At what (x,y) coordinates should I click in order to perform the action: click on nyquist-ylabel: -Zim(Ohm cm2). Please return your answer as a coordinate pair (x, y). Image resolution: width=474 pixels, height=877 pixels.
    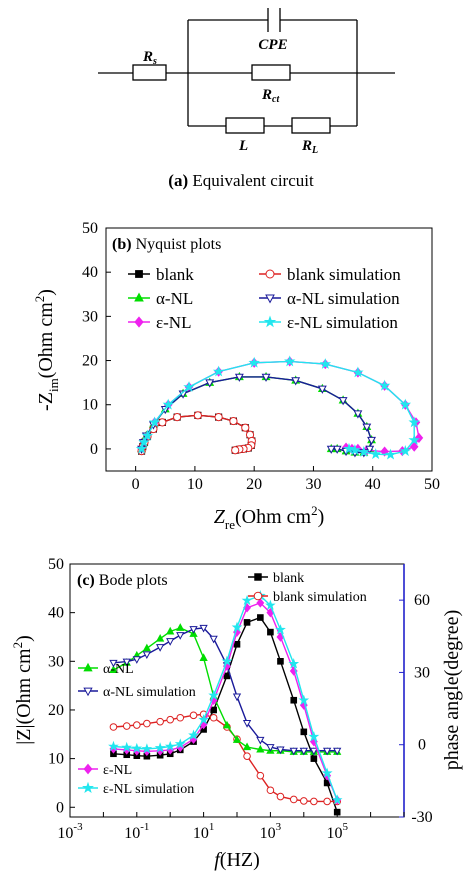
    Looking at the image, I should click on (46, 350).